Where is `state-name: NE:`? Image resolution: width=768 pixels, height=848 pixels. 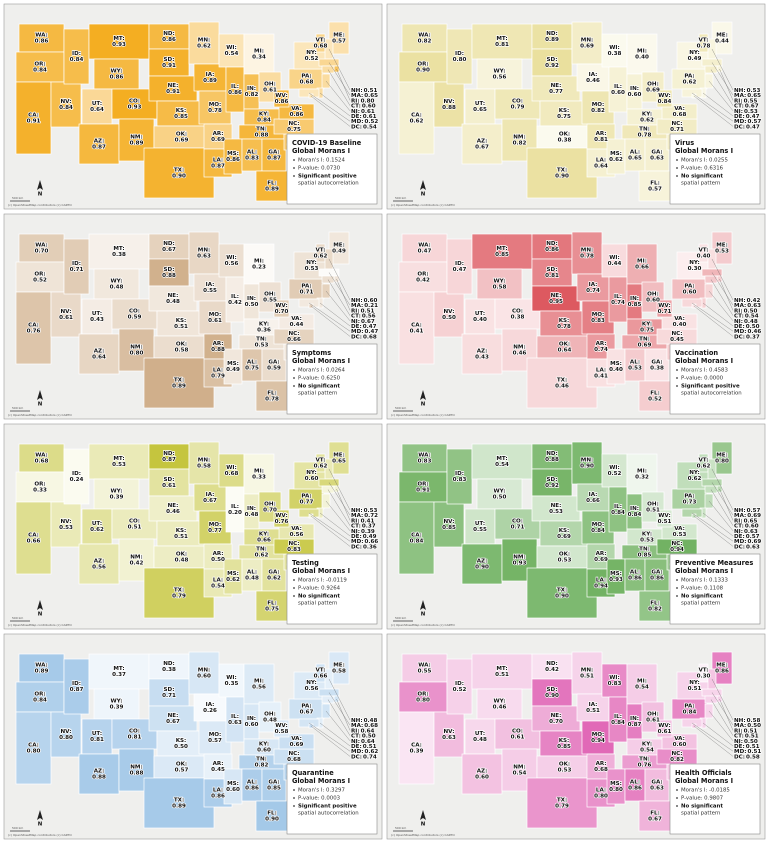 state-name: NE: is located at coordinates (556, 506).